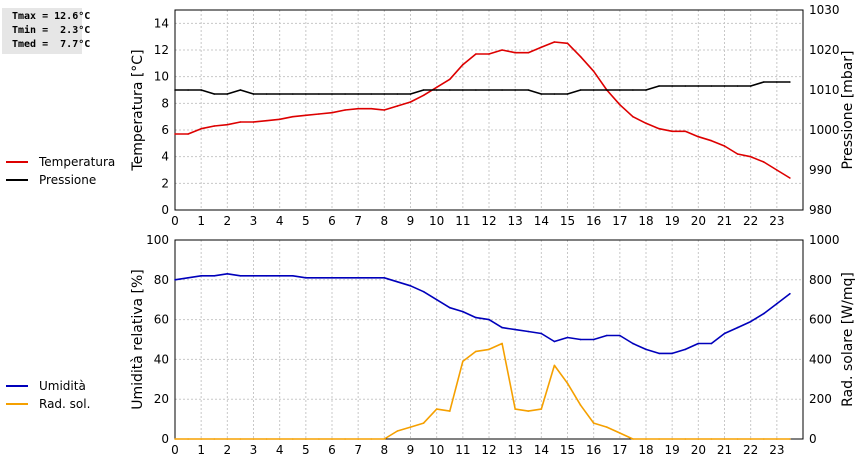 Image resolution: width=860 pixels, height=460 pixels. What do you see at coordinates (165, 130) in the screenshot?
I see `y-tick-label: 6` at bounding box center [165, 130].